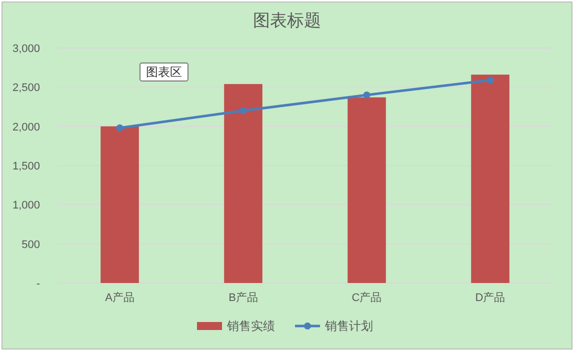  What do you see at coordinates (26, 127) in the screenshot?
I see `y-tick-label: 2,000` at bounding box center [26, 127].